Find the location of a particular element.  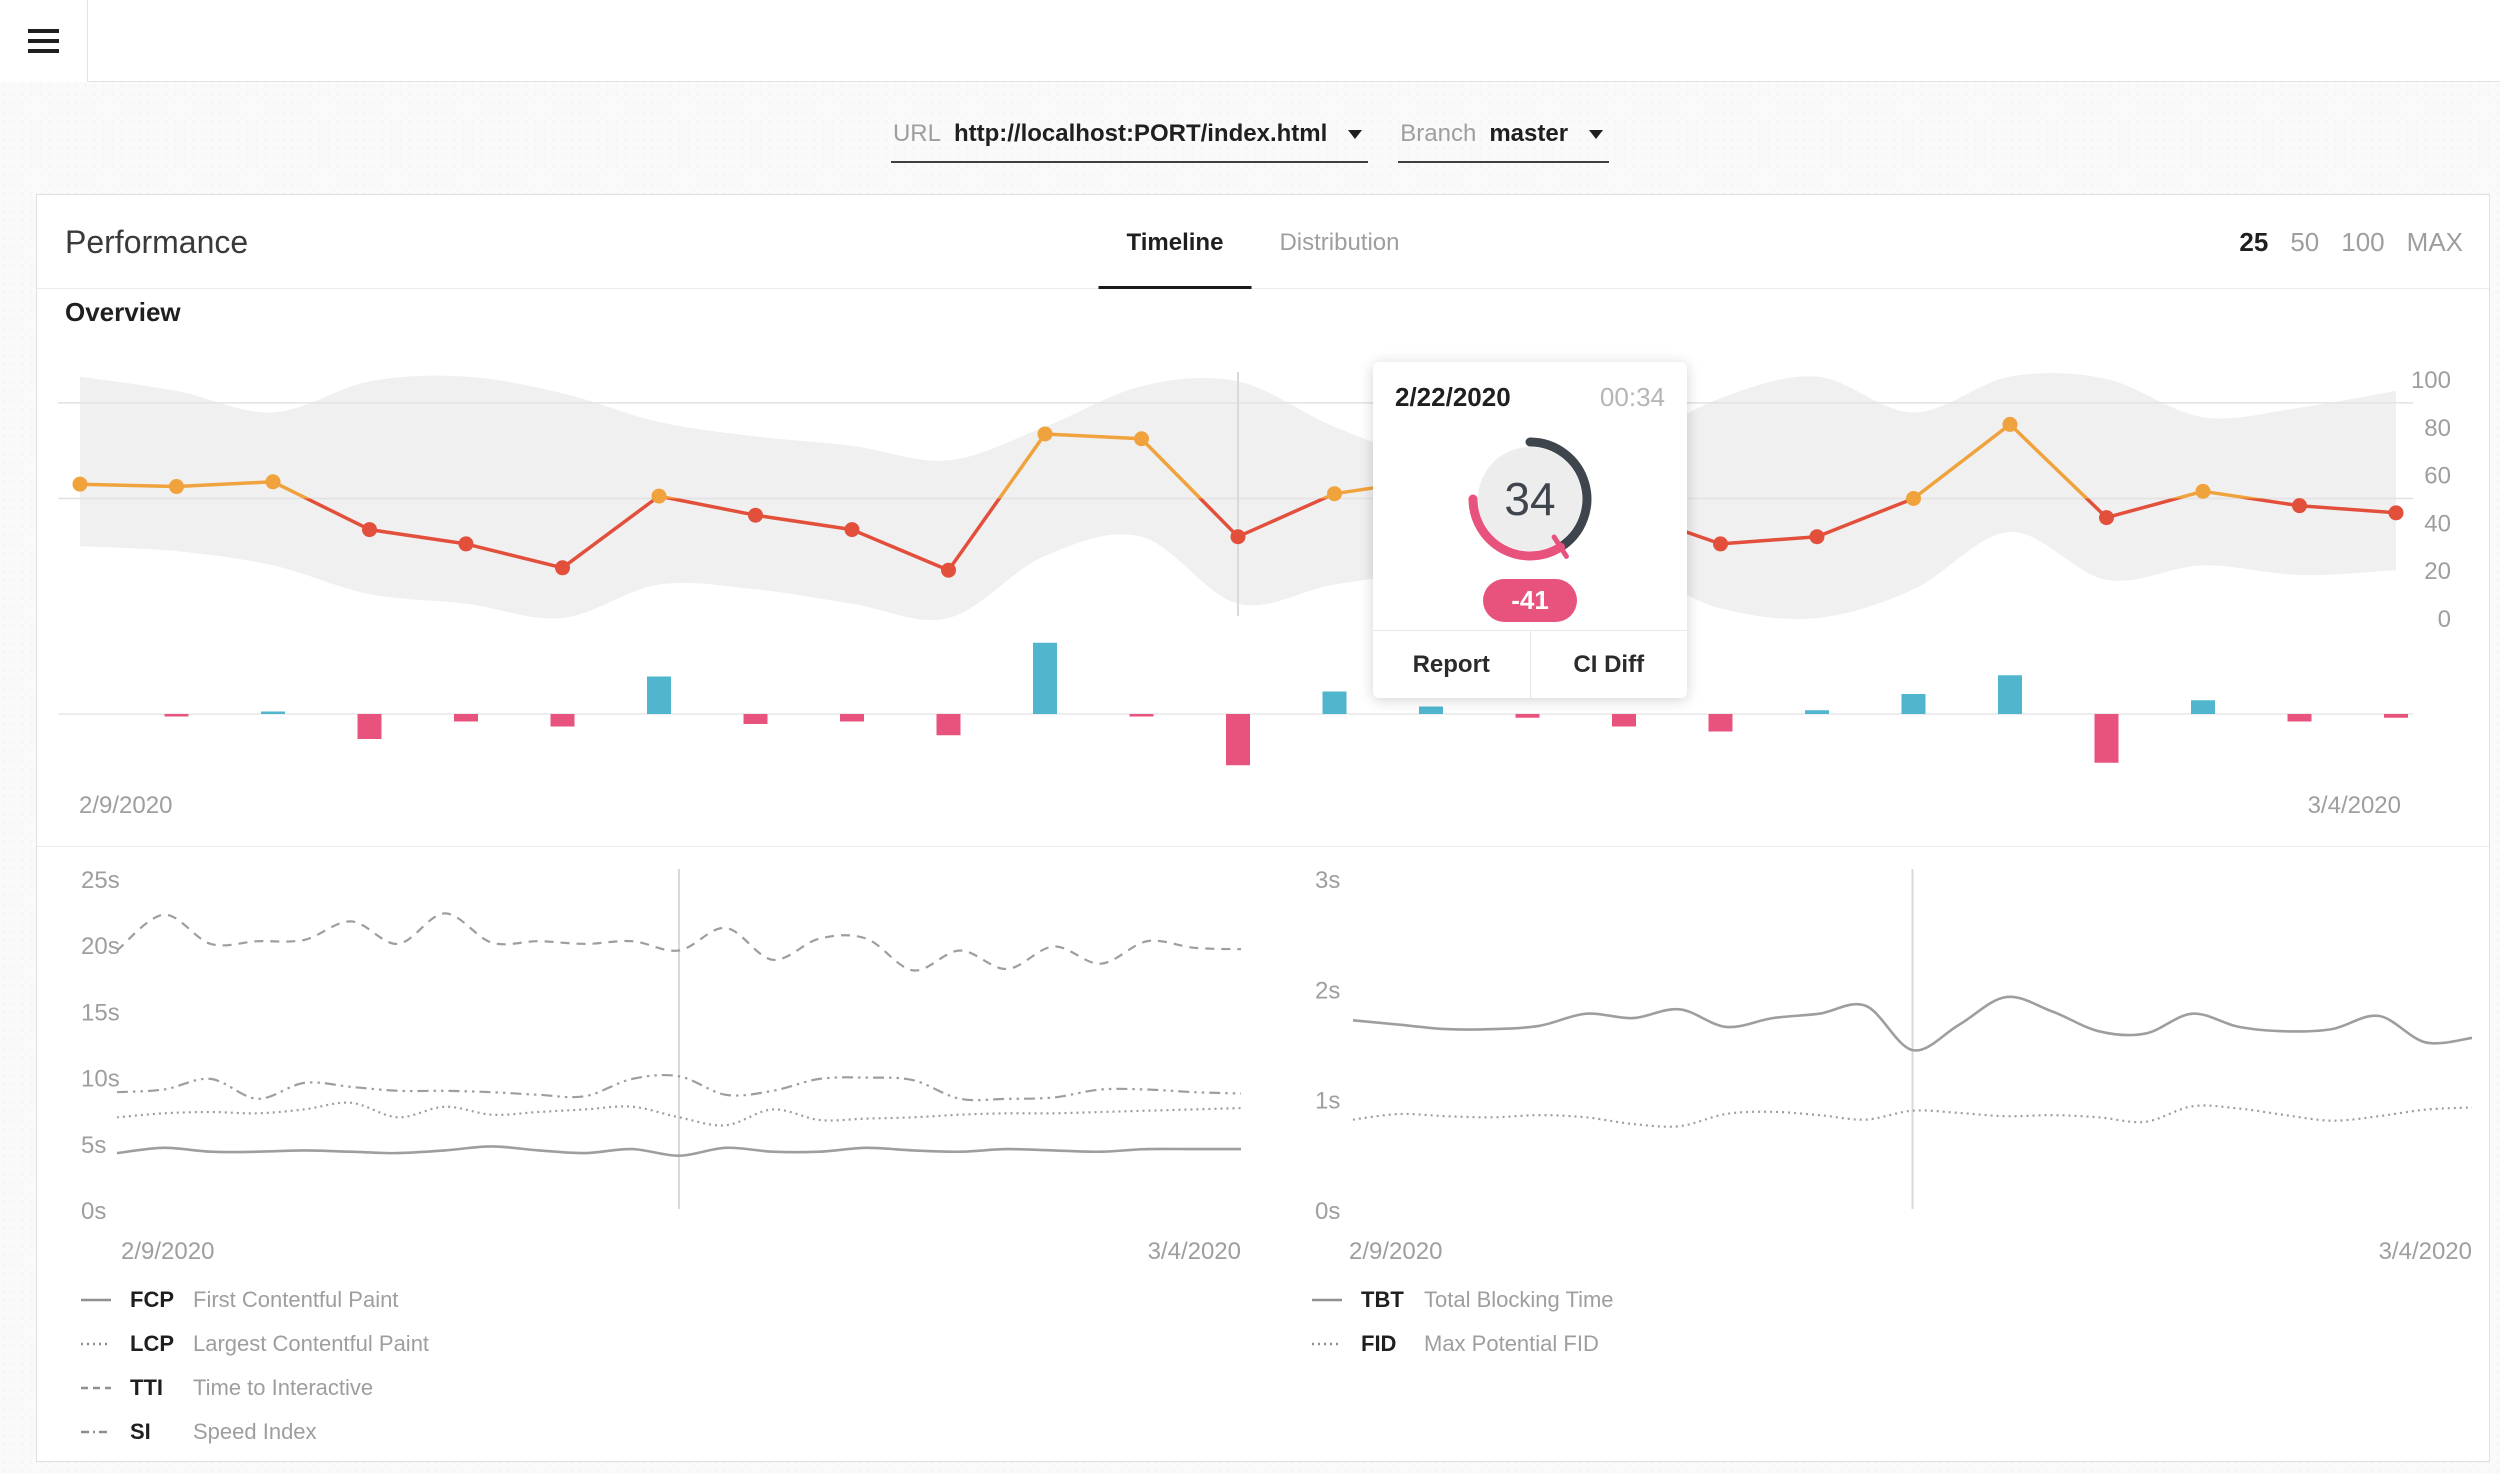

legend-name: Time to Interactive is located at coordinates (283, 1387).